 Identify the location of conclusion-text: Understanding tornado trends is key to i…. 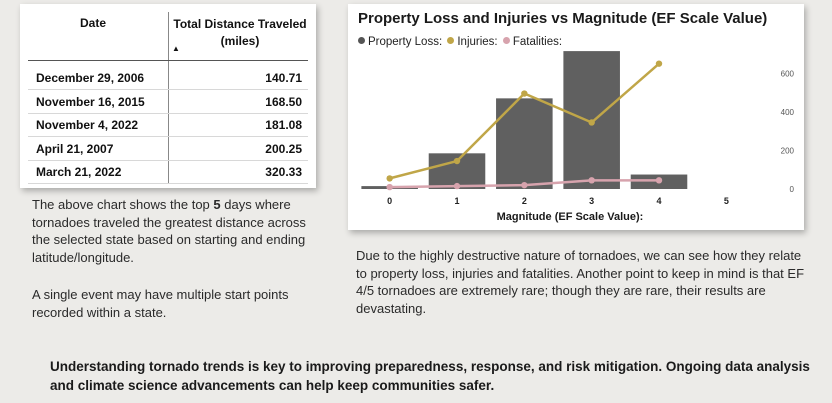
(430, 376).